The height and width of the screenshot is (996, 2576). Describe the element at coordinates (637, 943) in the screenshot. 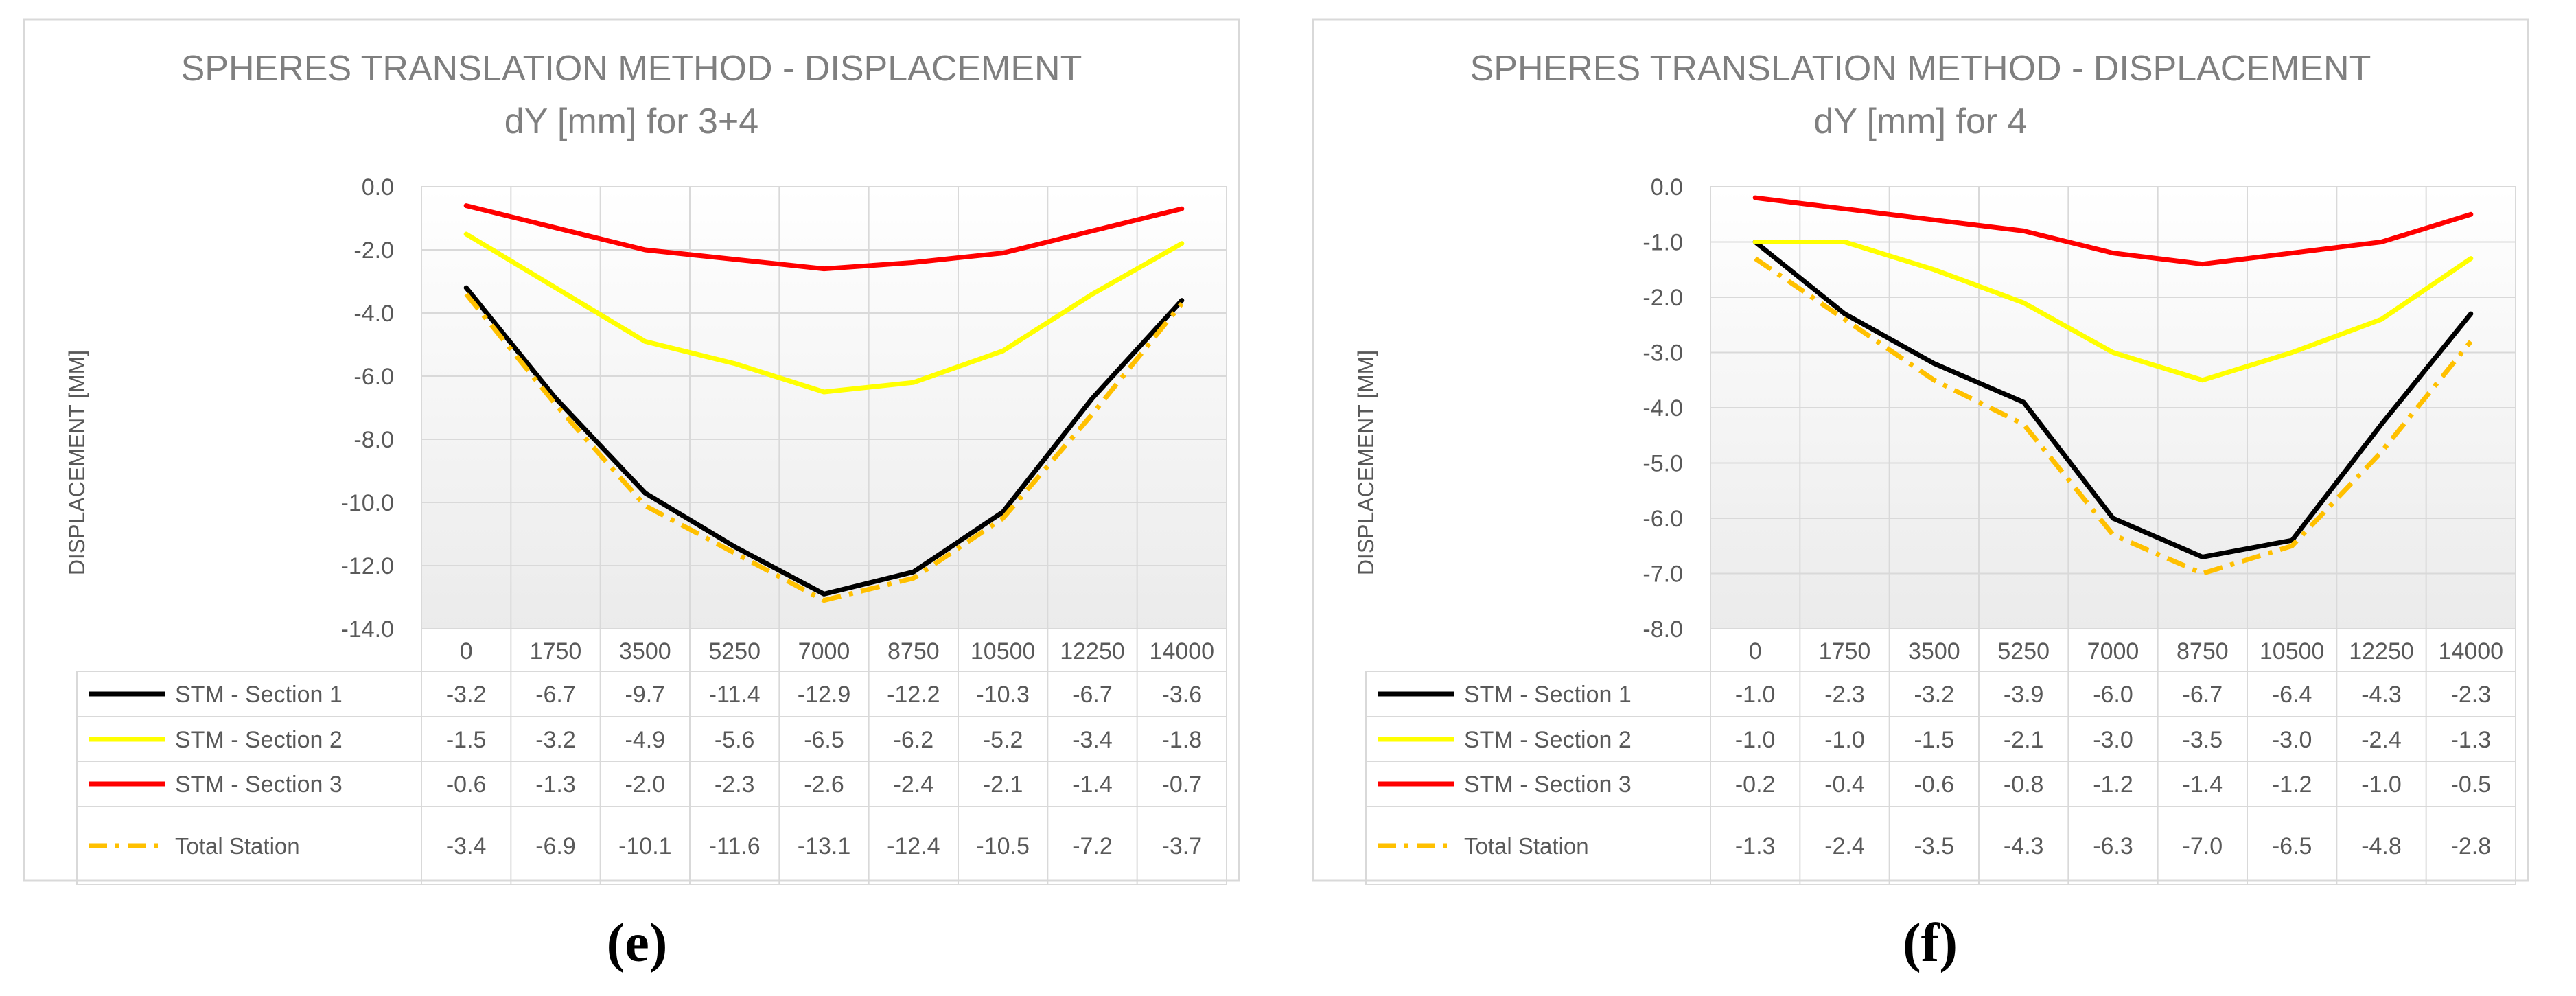

I see `panel-caption: (e)` at that location.